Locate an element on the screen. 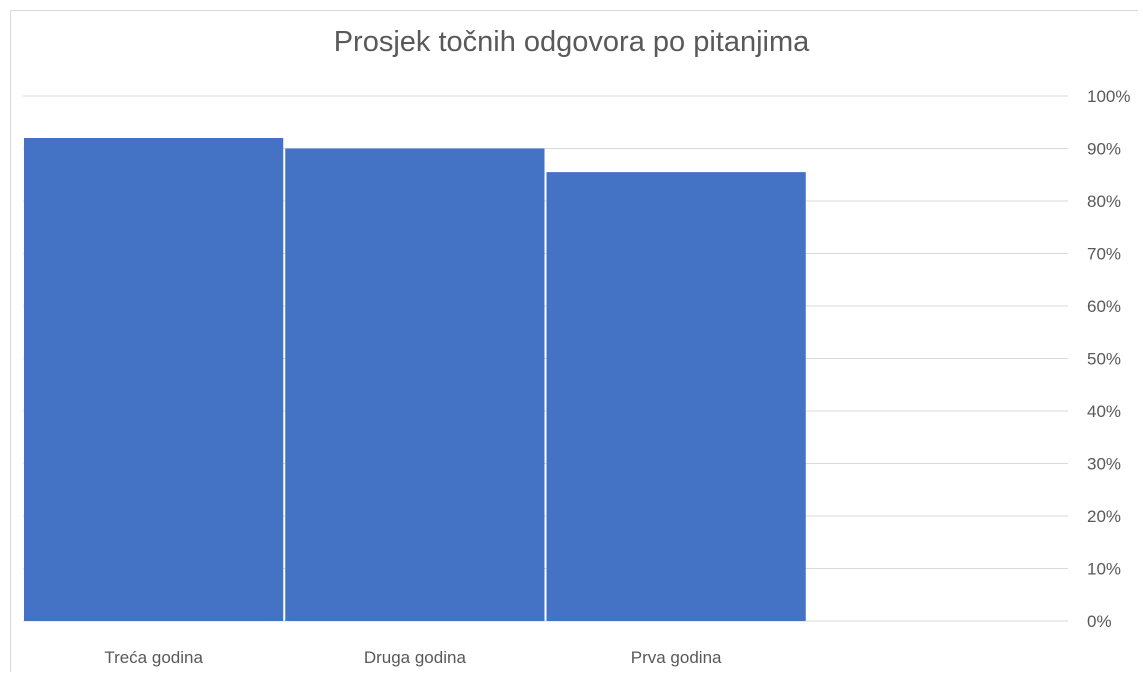 This screenshot has height=677, width=1143. y-tick-label: 90% is located at coordinates (1104, 149).